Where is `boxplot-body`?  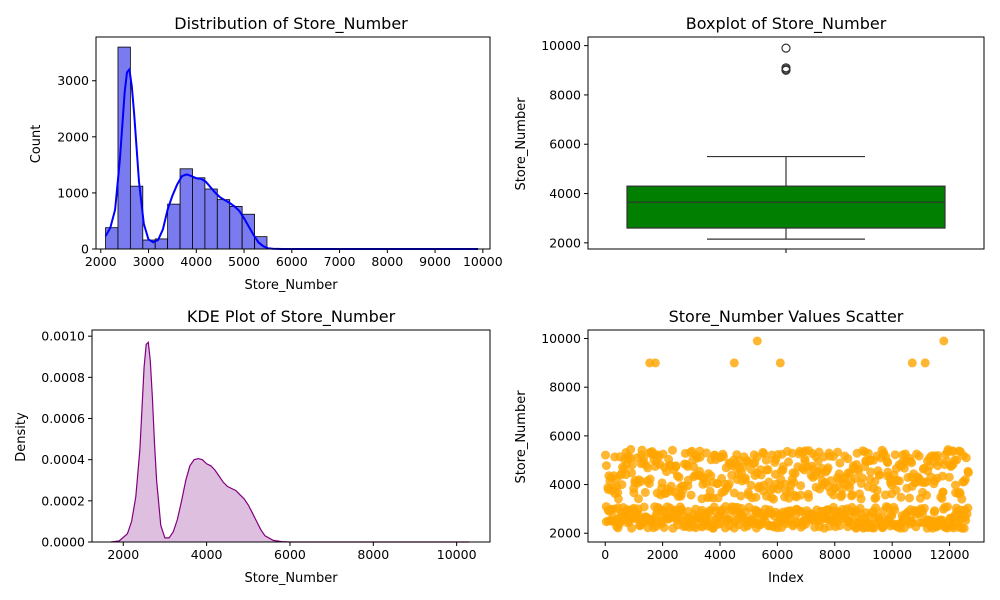
boxplot-body is located at coordinates (786, 141).